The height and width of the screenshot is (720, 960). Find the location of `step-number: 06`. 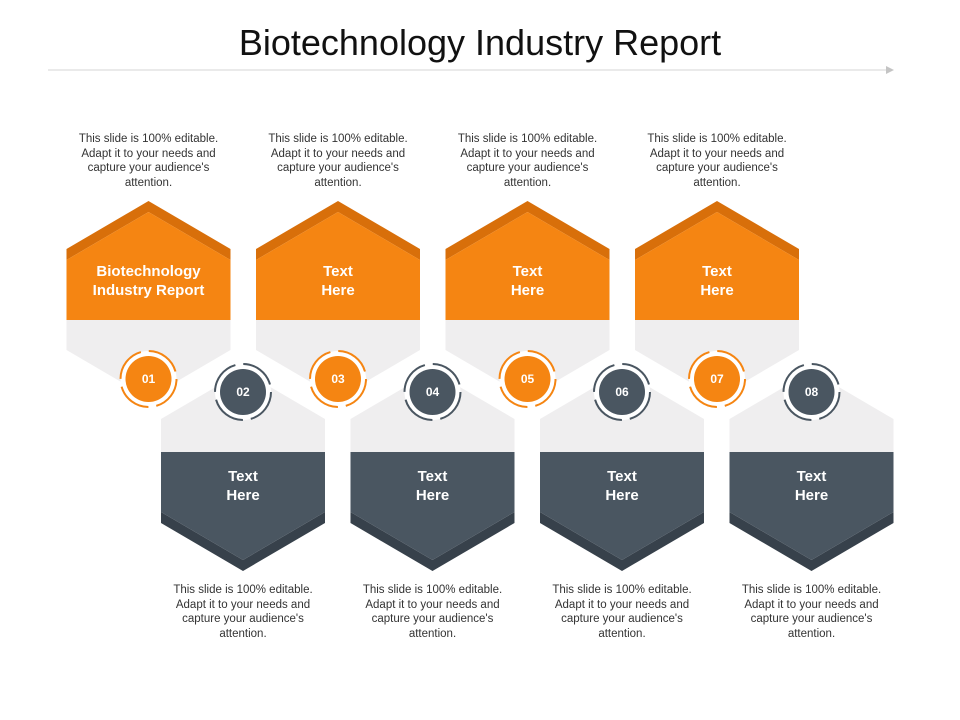

step-number: 06 is located at coordinates (622, 392).